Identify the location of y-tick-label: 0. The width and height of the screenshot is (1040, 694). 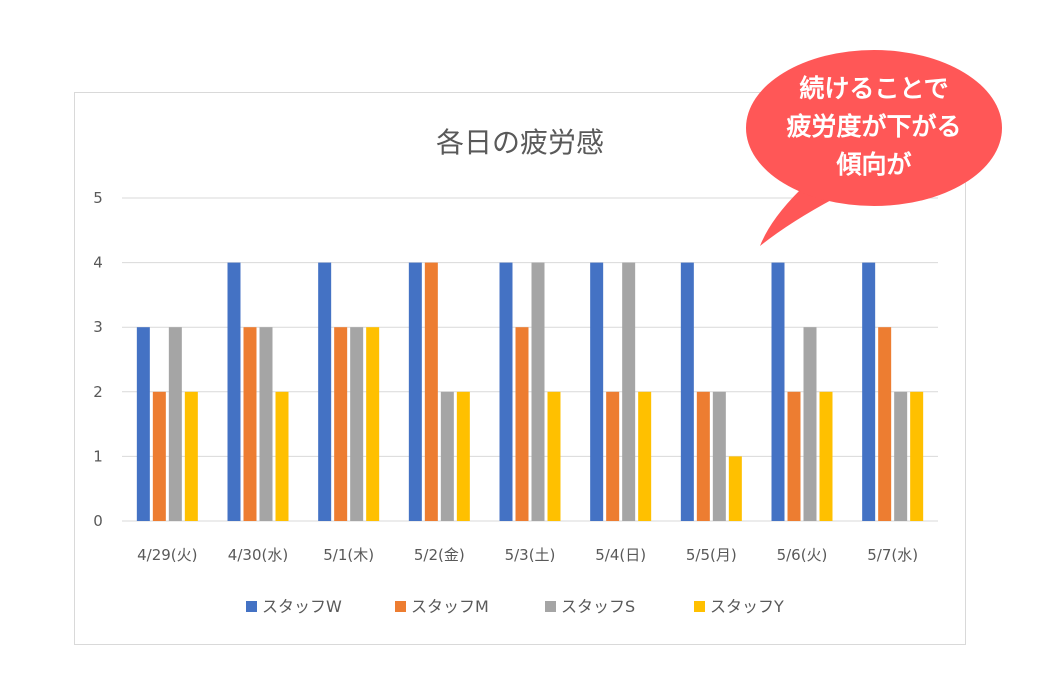
(98, 521).